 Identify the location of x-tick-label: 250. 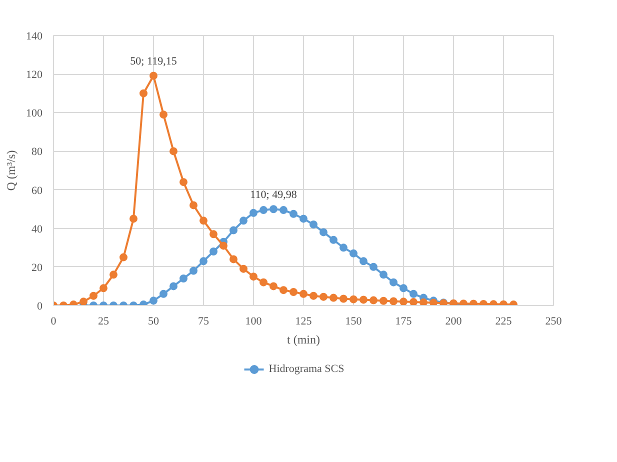
(553, 322).